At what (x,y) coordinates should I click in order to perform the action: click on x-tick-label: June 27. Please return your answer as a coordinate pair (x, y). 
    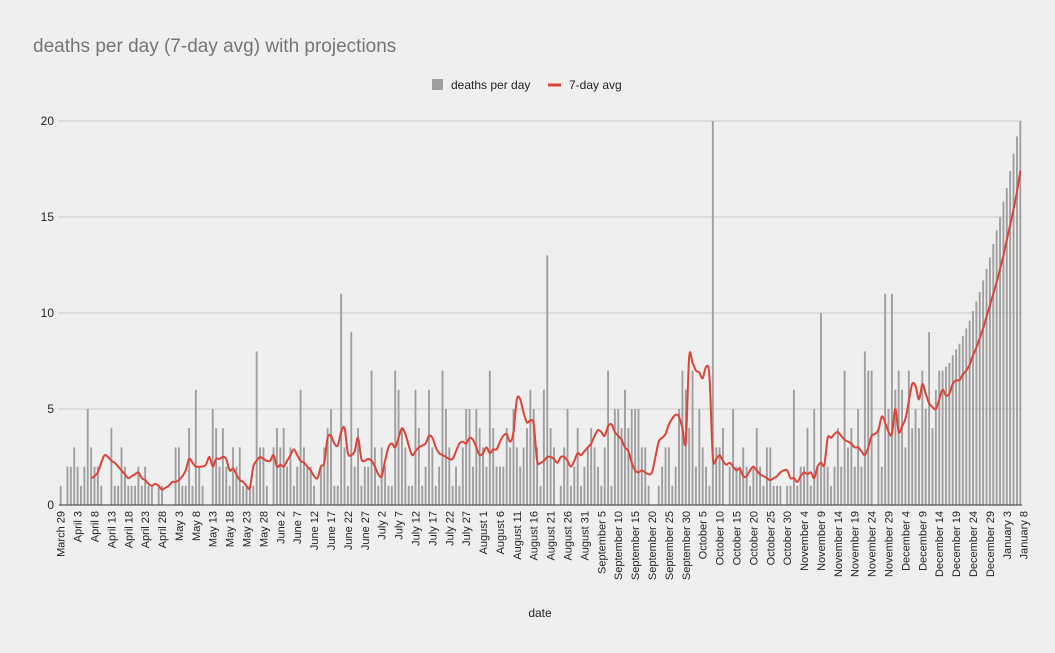
    Looking at the image, I should click on (366, 530).